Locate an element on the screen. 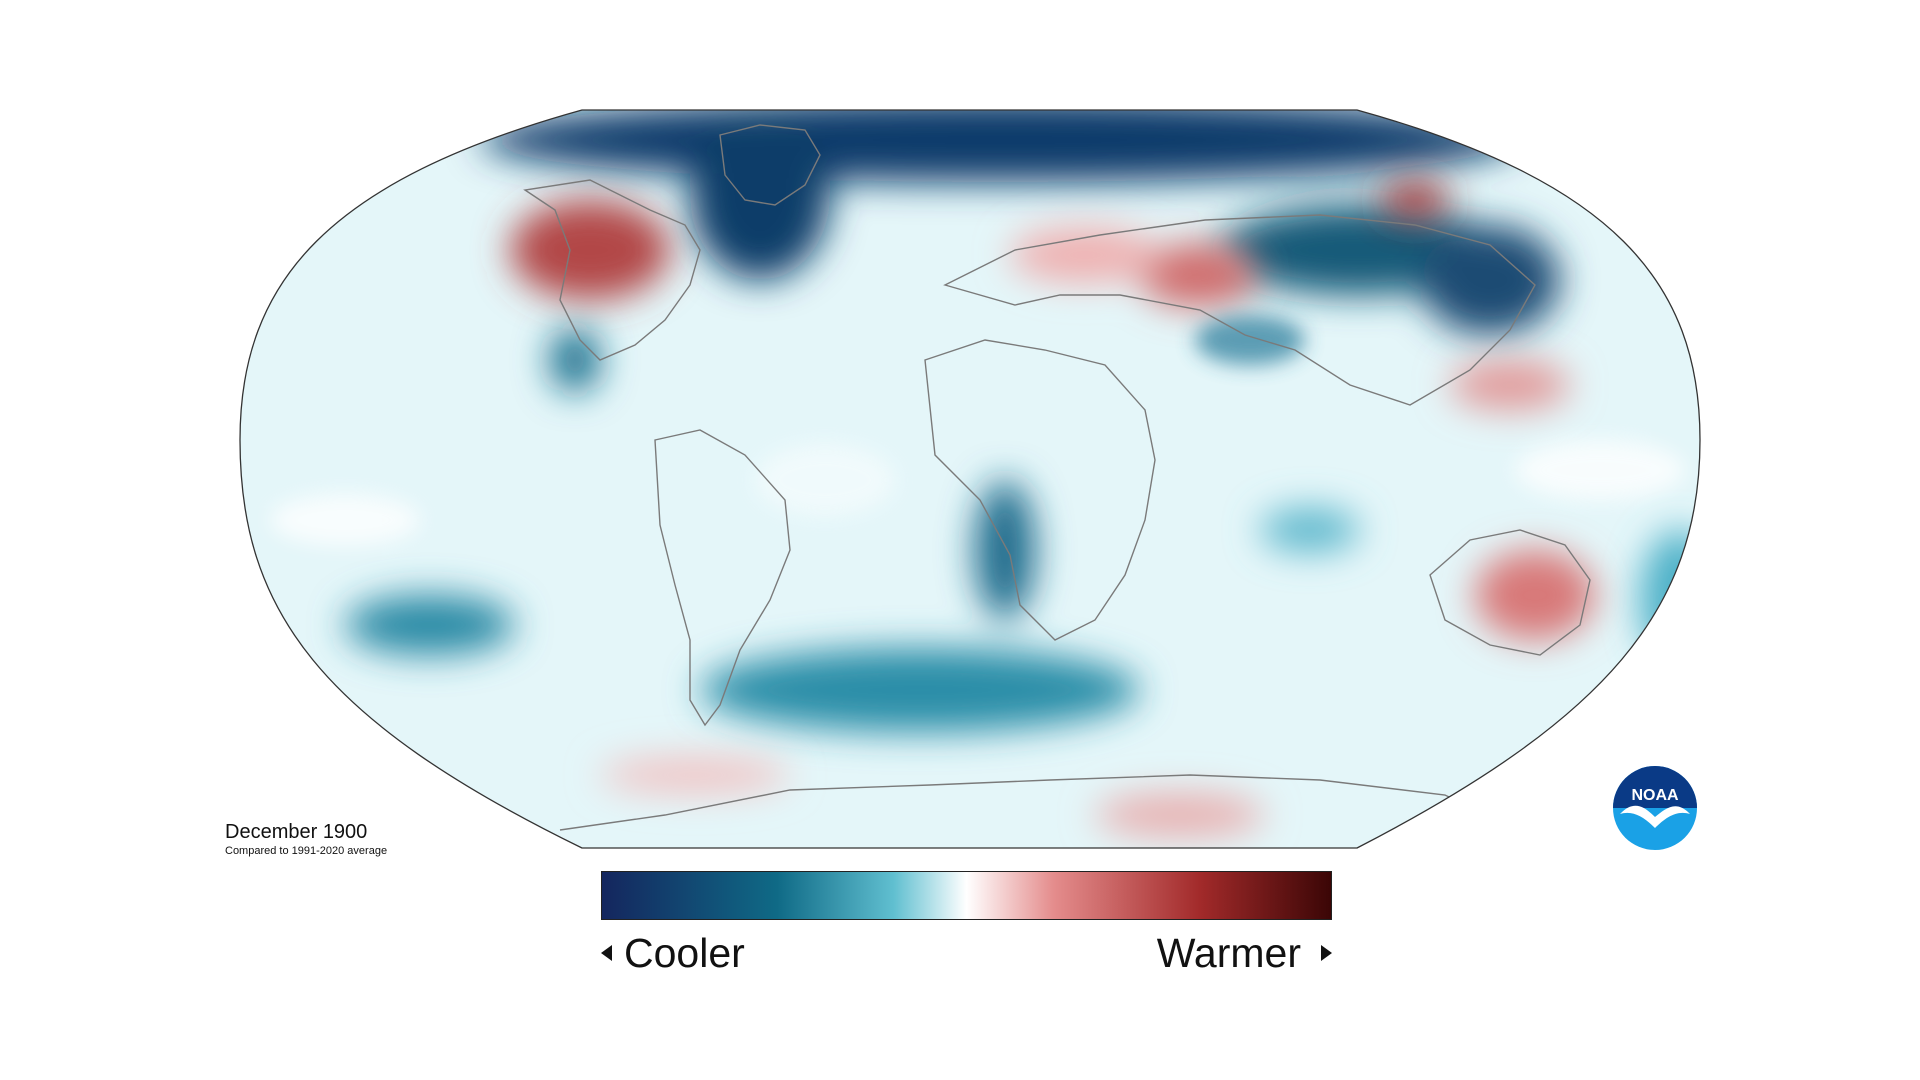 This screenshot has height=1080, width=1920. central-africa-cool-anomaly is located at coordinates (1005, 550).